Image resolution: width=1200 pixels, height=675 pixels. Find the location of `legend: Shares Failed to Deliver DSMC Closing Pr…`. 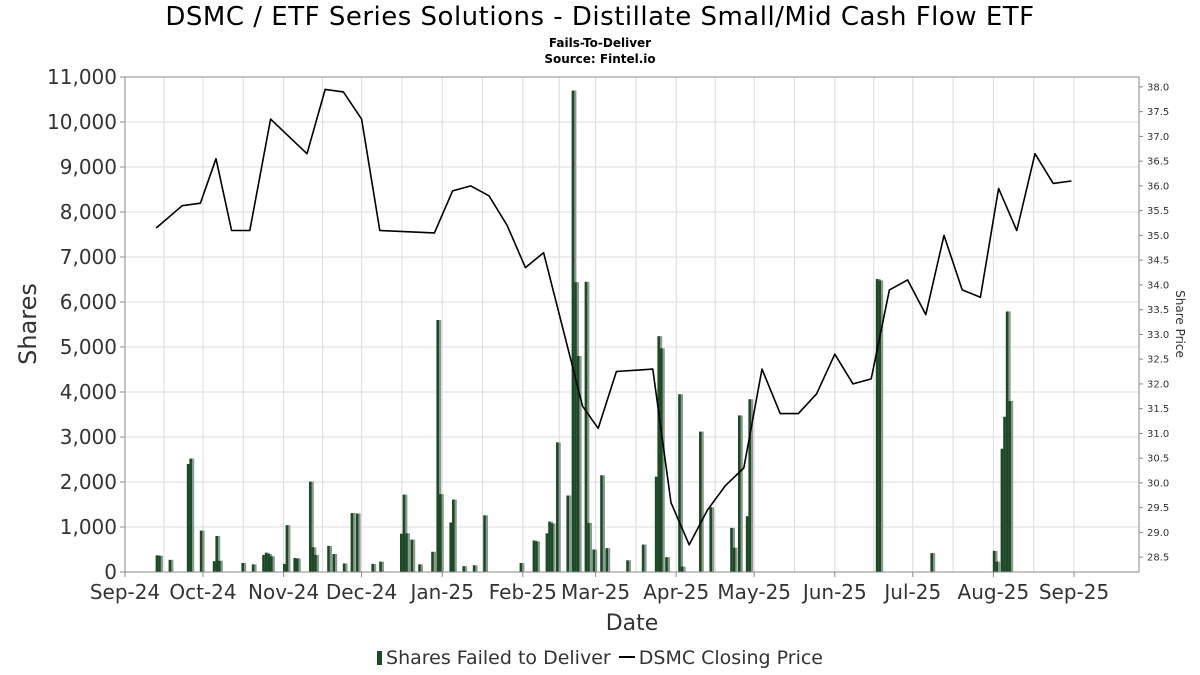

legend: Shares Failed to Deliver DSMC Closing Pr… is located at coordinates (600, 658).